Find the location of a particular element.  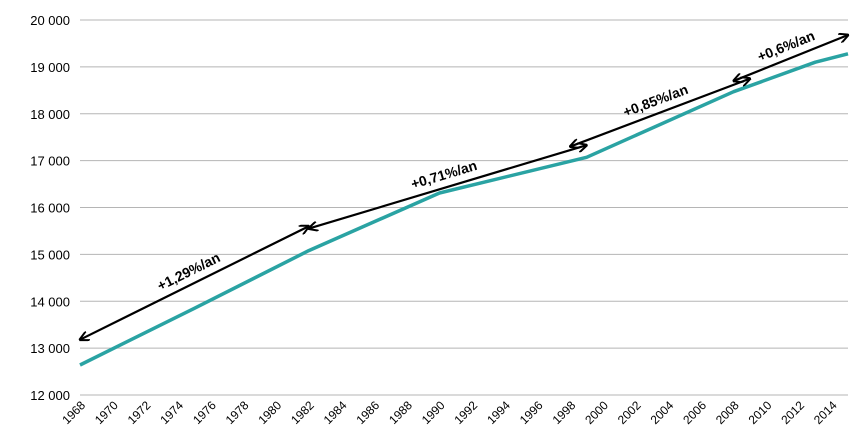

x-tick-label: 2004 is located at coordinates (662, 412).